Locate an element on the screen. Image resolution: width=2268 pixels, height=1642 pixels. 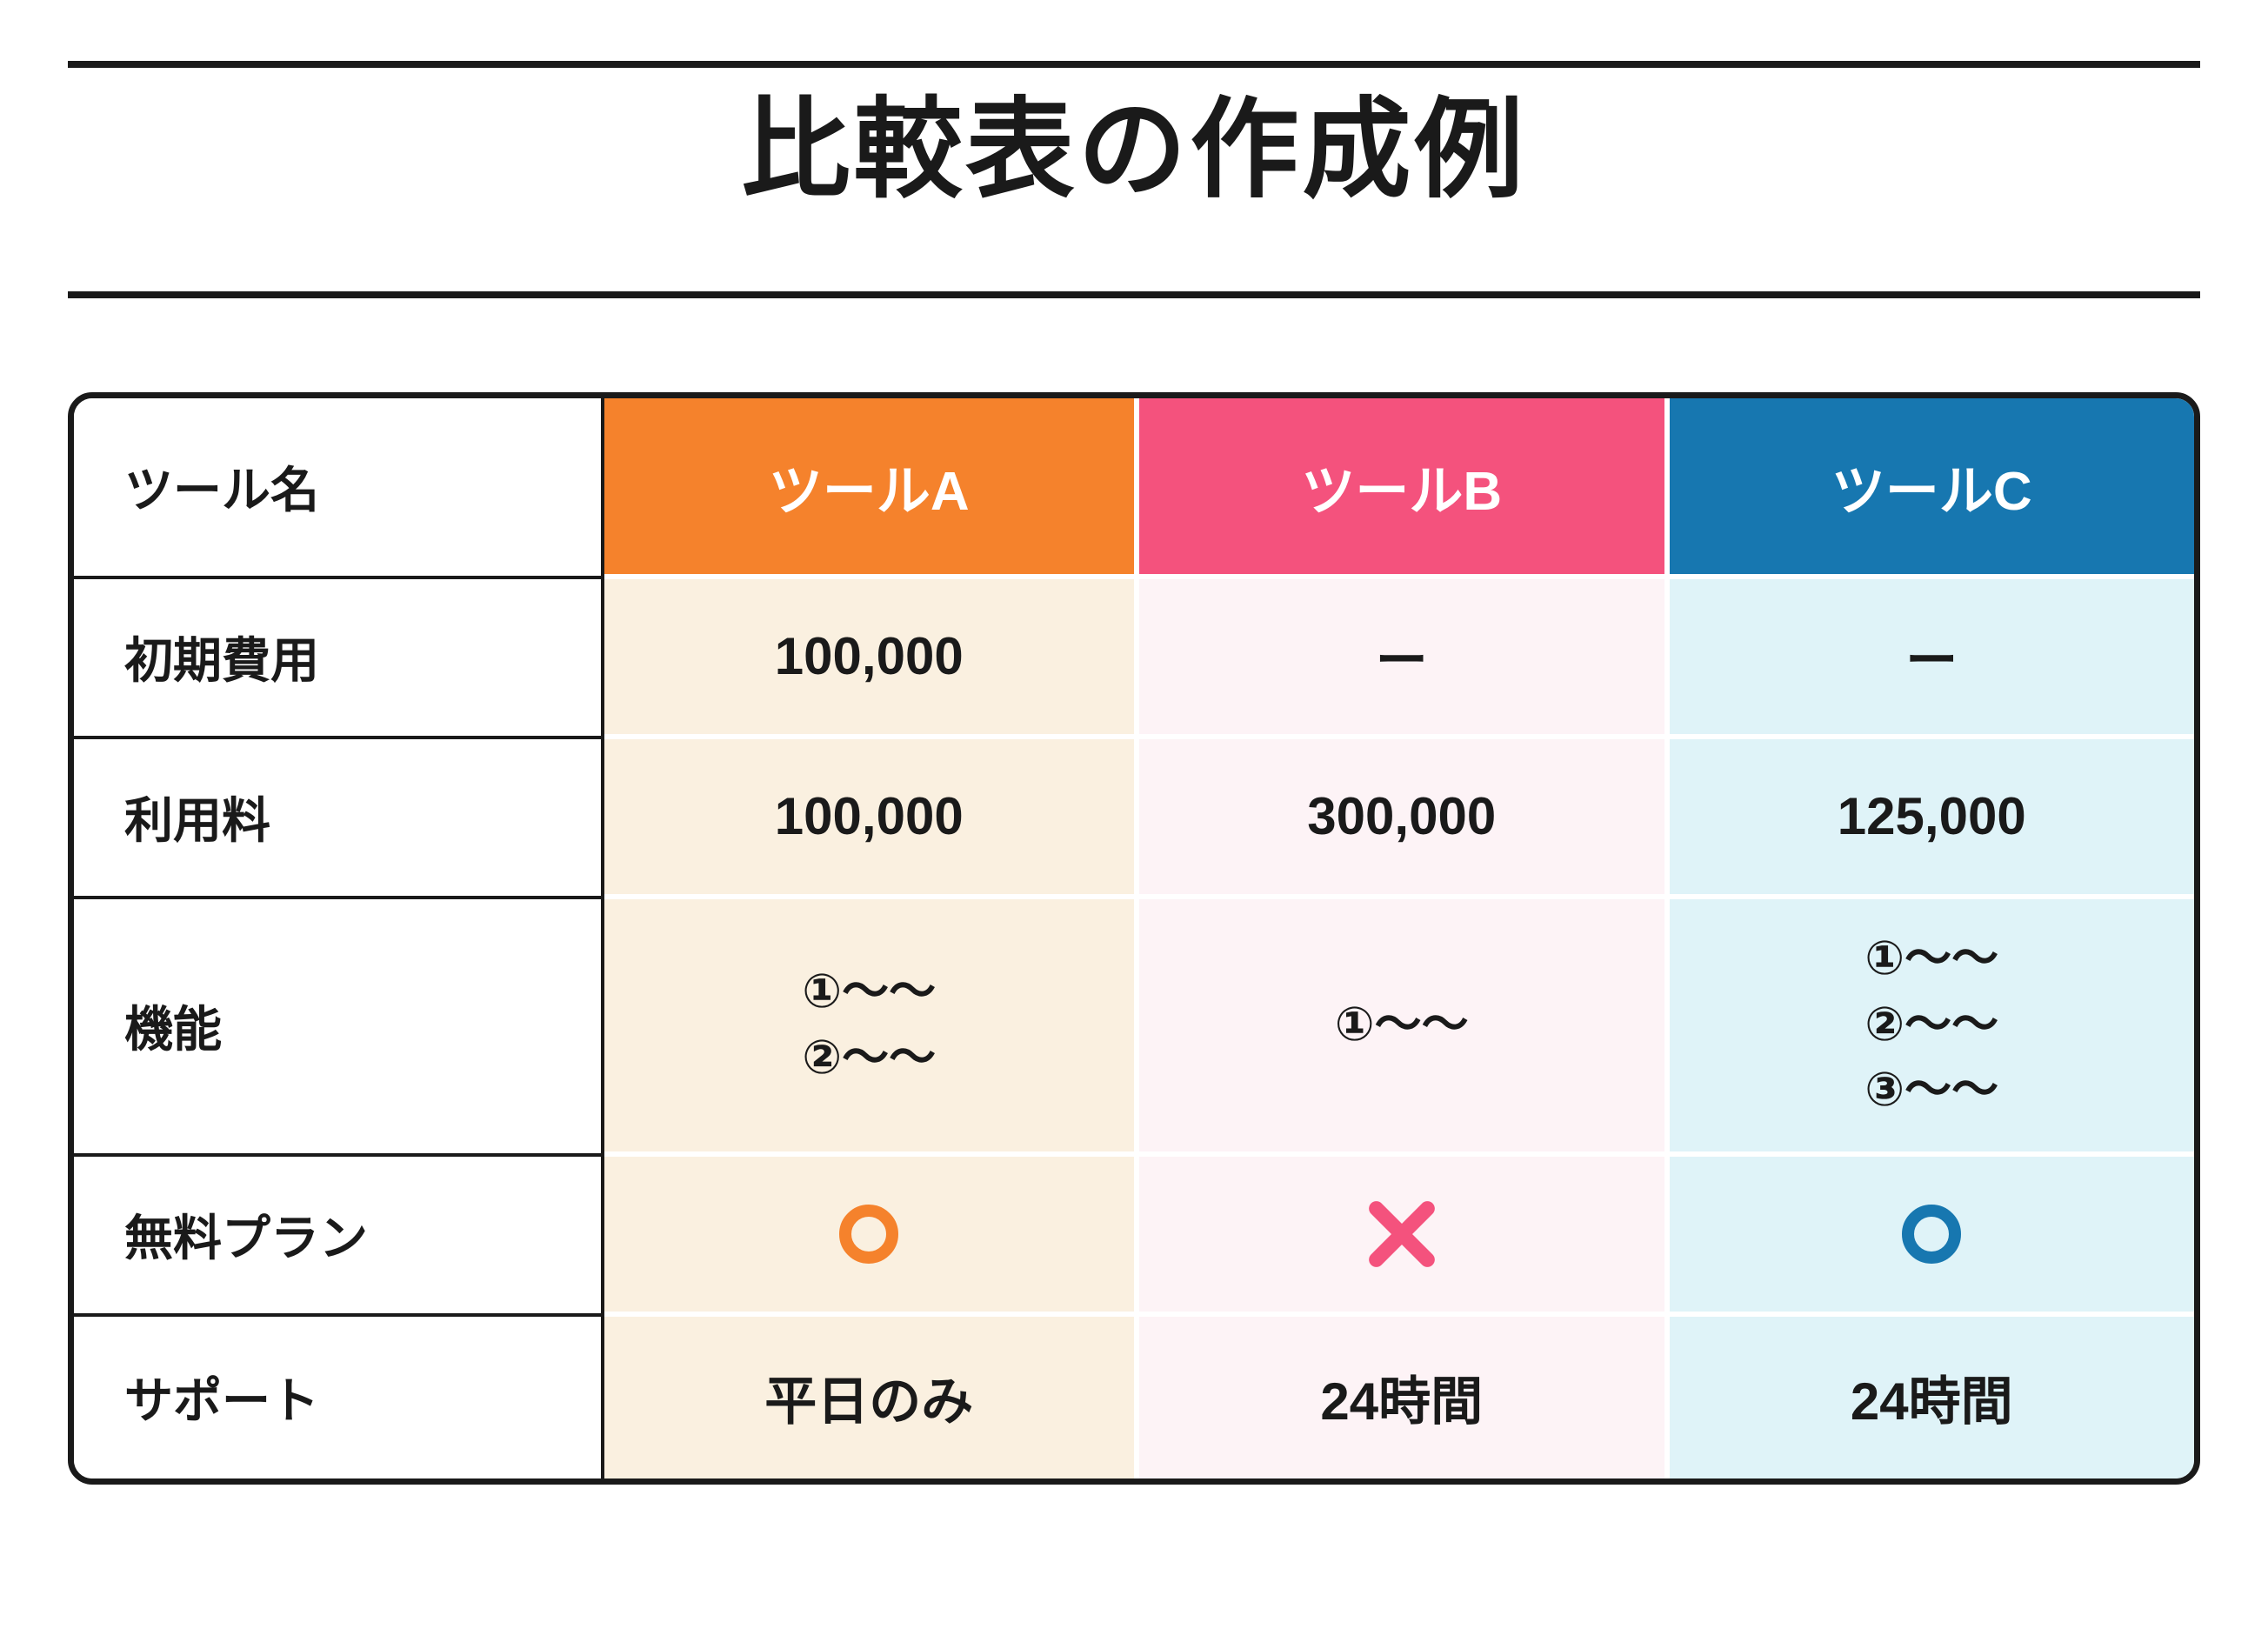
cell-free-plan-b is located at coordinates (1399, 1236).